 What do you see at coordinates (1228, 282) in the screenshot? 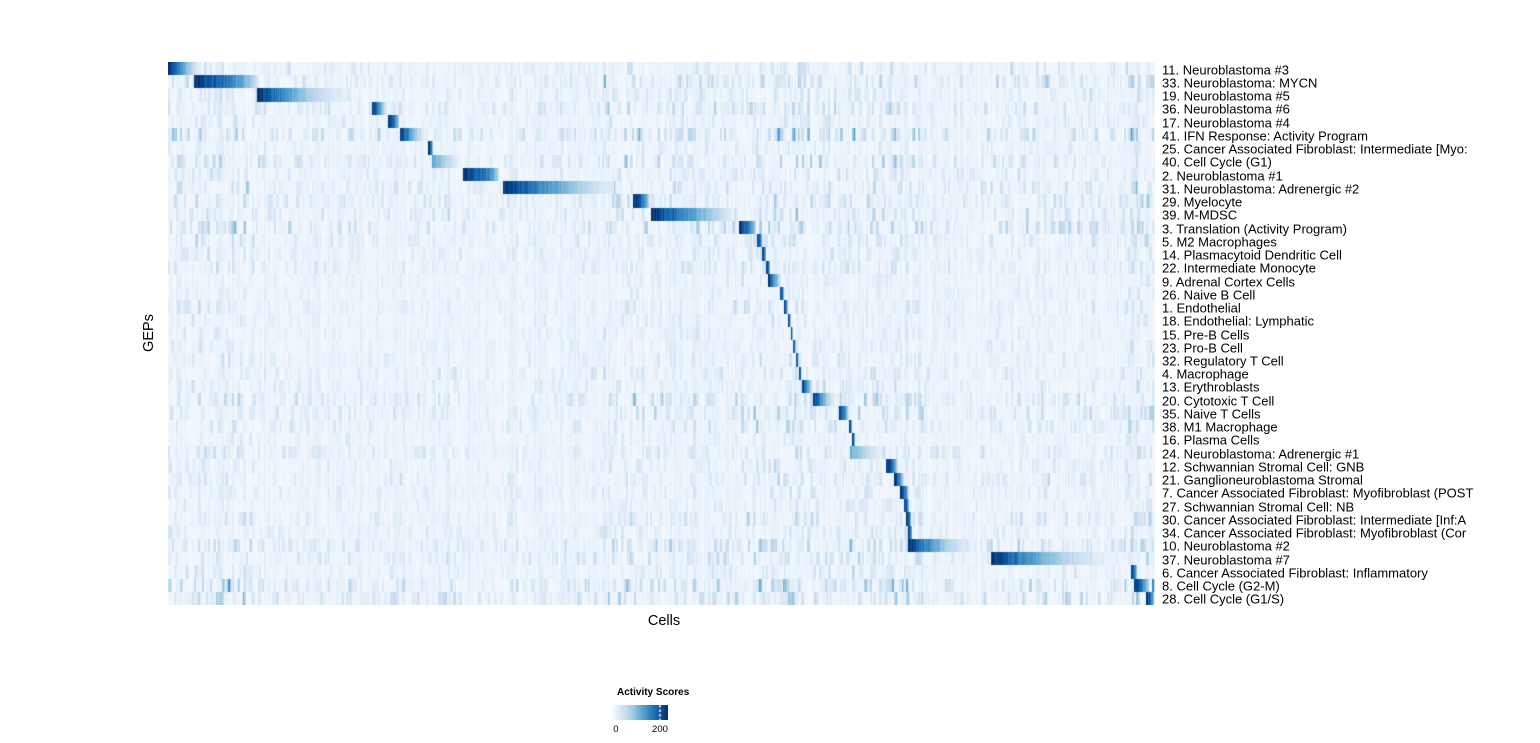
I see `row-label: 9. Adrenal Cortex Cells` at bounding box center [1228, 282].